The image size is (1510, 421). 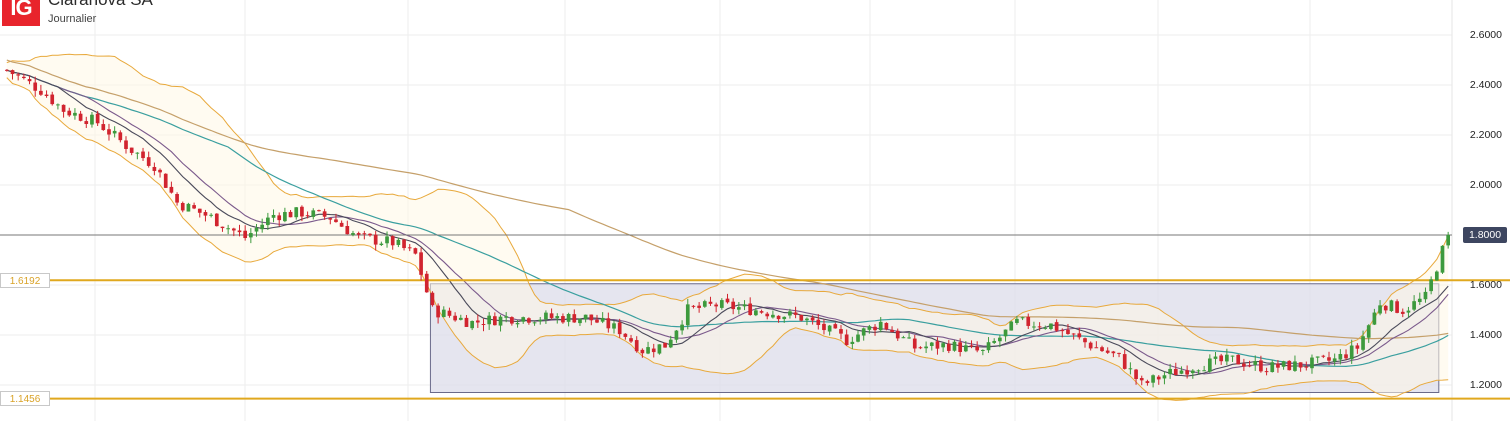 I want to click on y-tick-label: 1.6000, so click(x=1485, y=285).